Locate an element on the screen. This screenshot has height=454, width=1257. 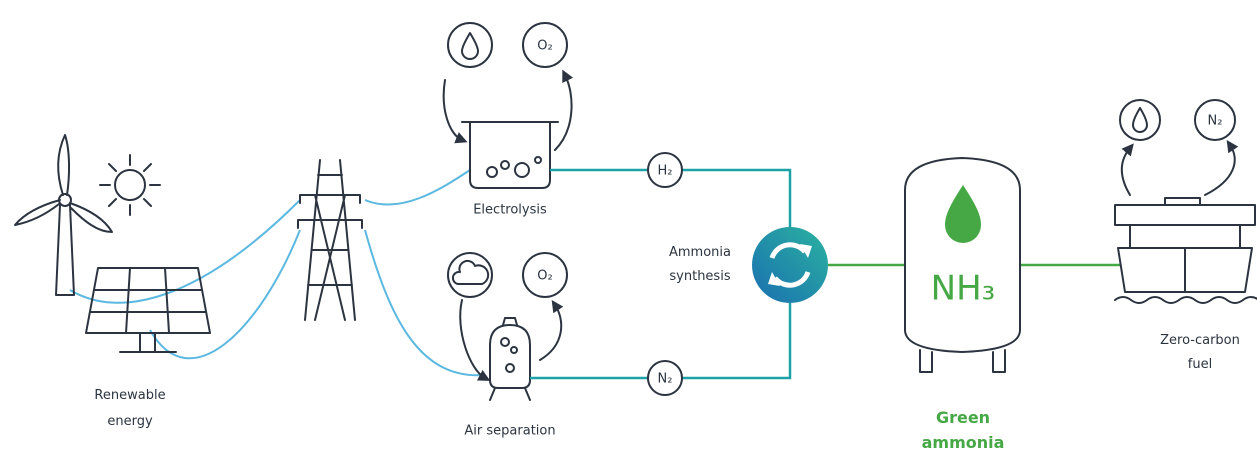
ship is located at coordinates (1185, 201).